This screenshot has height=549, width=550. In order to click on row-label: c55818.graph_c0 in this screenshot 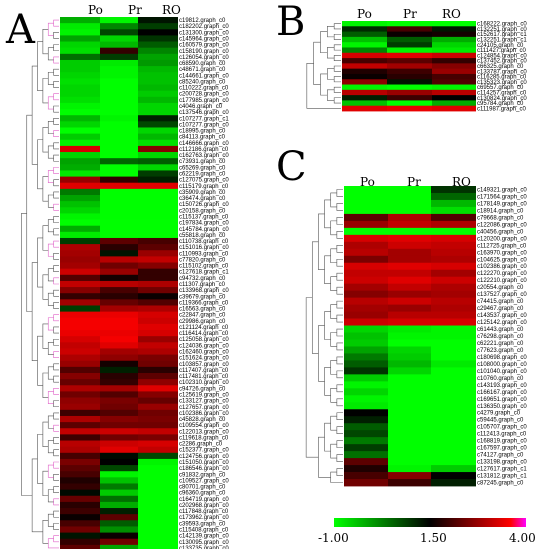, I will do `click(202, 236)`.